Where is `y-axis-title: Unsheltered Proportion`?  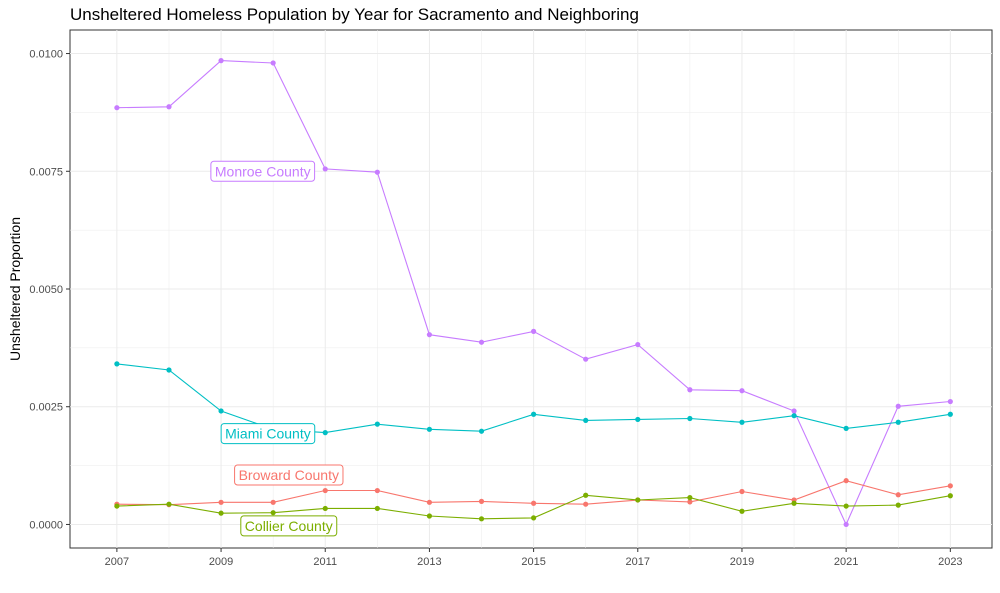 y-axis-title: Unsheltered Proportion is located at coordinates (15, 289).